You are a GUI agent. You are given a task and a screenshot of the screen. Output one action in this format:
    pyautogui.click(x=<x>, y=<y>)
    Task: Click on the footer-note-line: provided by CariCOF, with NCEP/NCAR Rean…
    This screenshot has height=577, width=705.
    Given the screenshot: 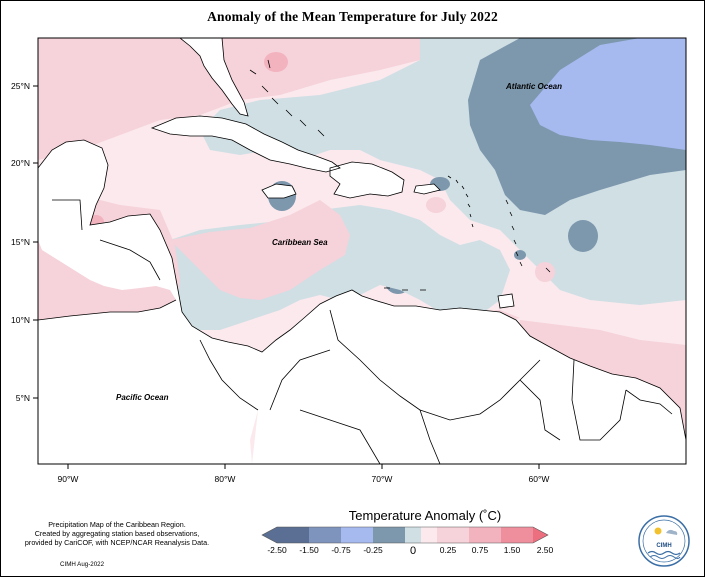 What is the action you would take?
    pyautogui.click(x=117, y=542)
    